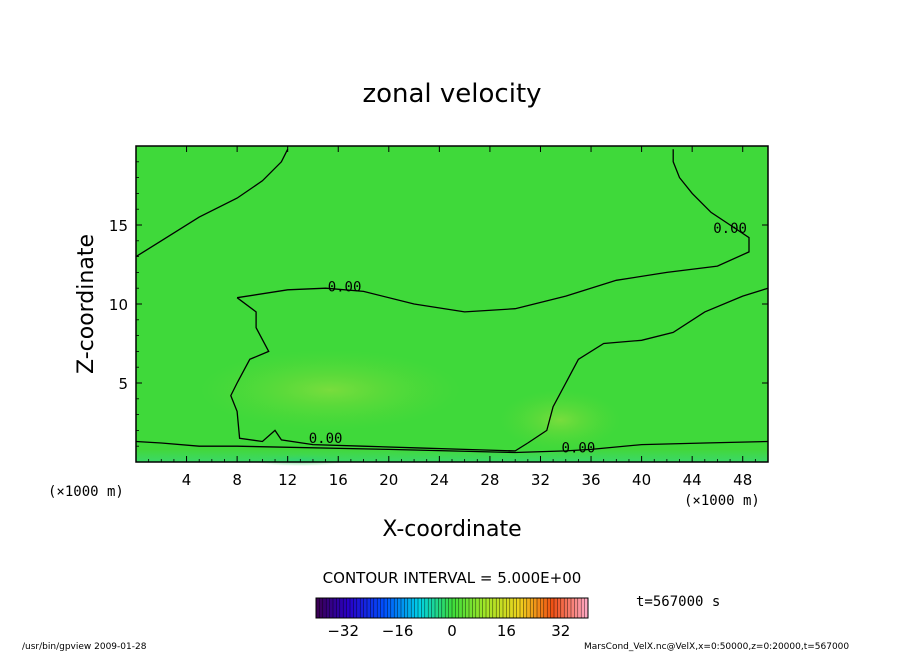  I want to click on contour-line-bottom, so click(452, 447).